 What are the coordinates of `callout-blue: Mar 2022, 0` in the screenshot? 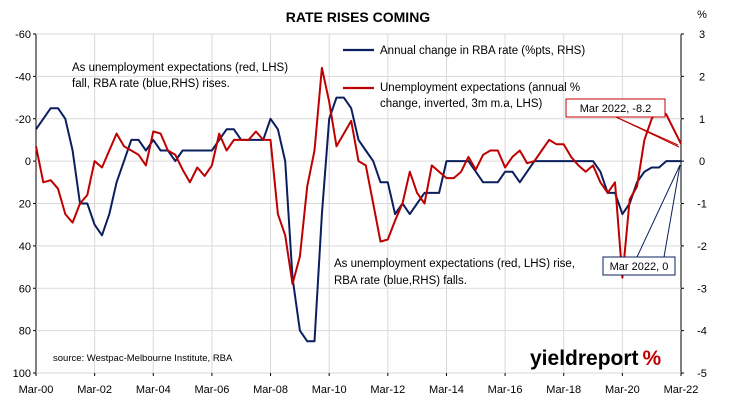 It's located at (641, 220).